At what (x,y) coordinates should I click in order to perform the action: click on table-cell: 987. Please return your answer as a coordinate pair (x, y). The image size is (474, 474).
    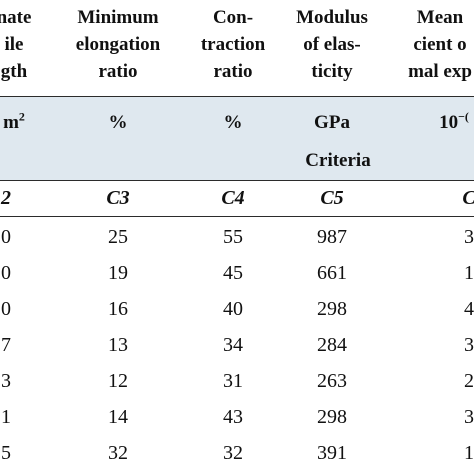
    Looking at the image, I should click on (332, 237).